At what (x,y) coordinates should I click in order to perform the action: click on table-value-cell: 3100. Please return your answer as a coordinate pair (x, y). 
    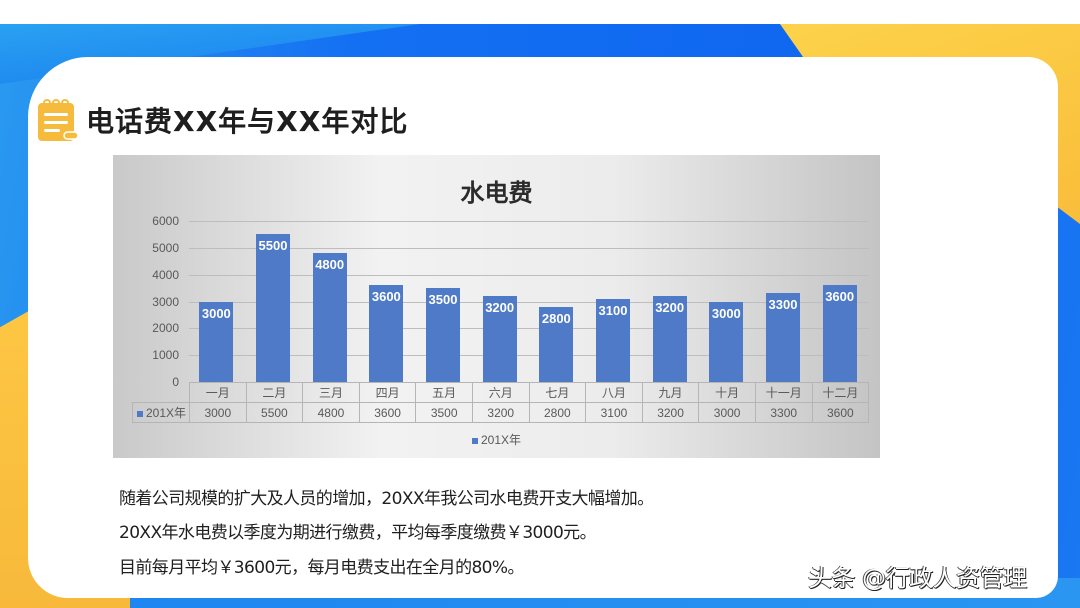
    Looking at the image, I should click on (614, 412).